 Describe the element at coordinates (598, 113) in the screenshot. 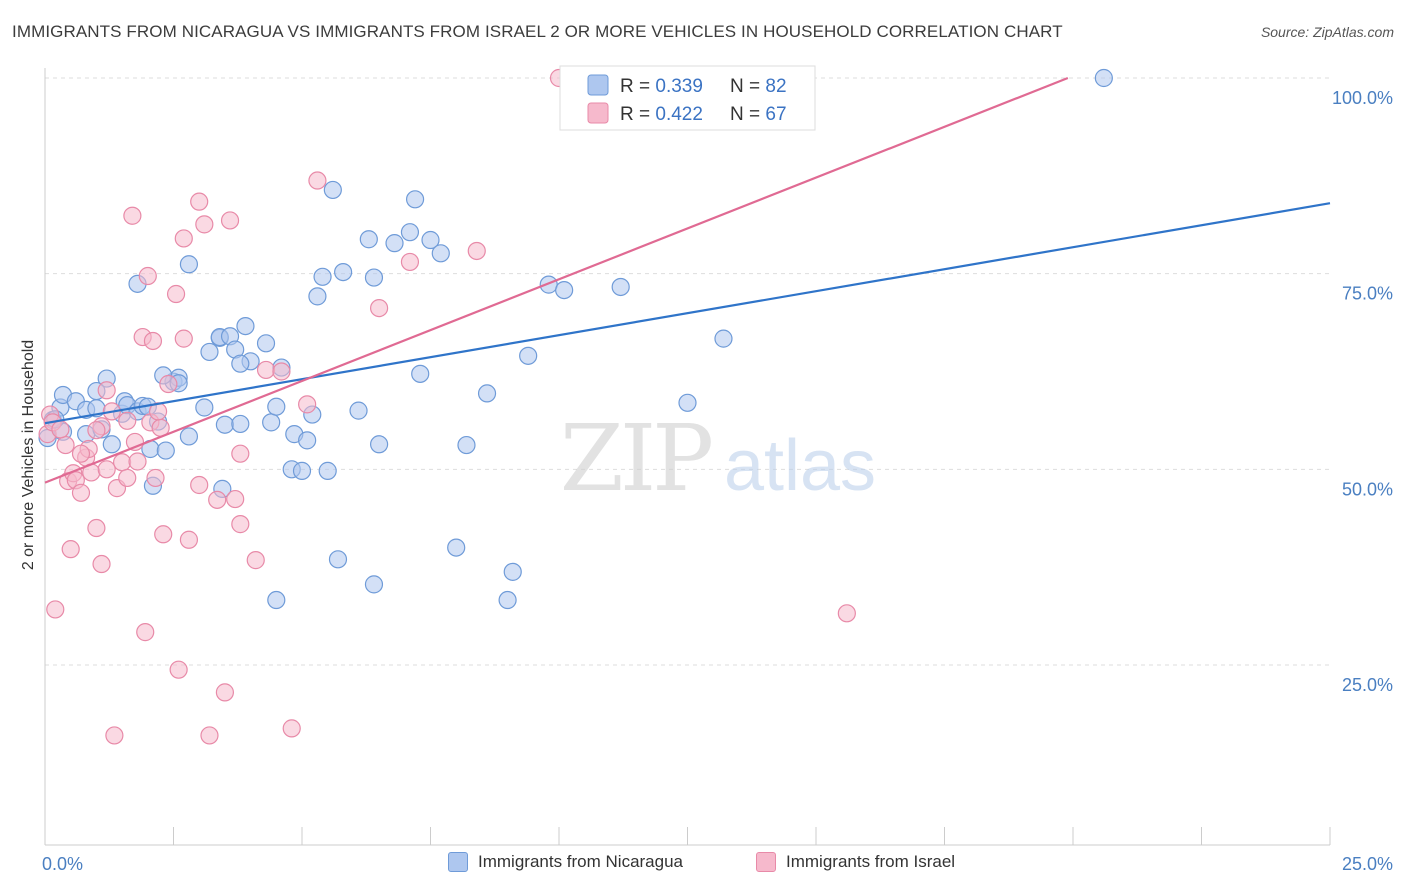

I see `stats-legend-swatch-pink` at that location.